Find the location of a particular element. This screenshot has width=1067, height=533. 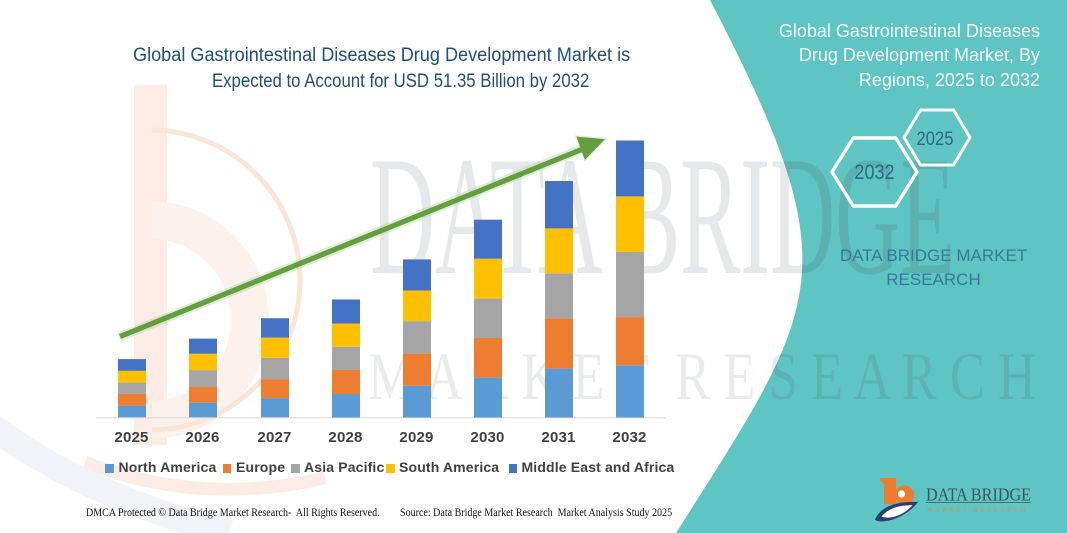

svg-text: MARKET RESEARCH is located at coordinates (977, 510).